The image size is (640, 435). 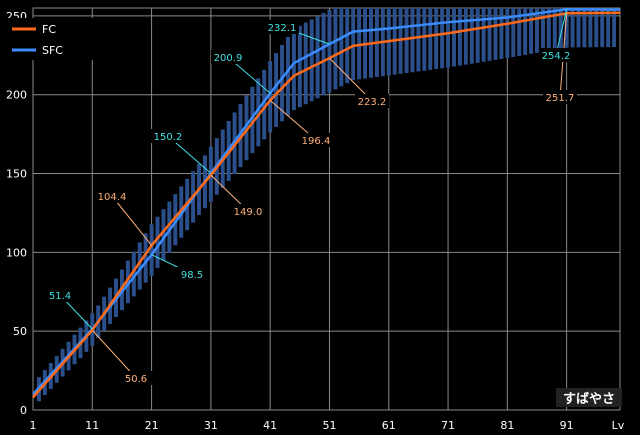 What do you see at coordinates (92, 425) in the screenshot?
I see `x-tick-label: 11` at bounding box center [92, 425].